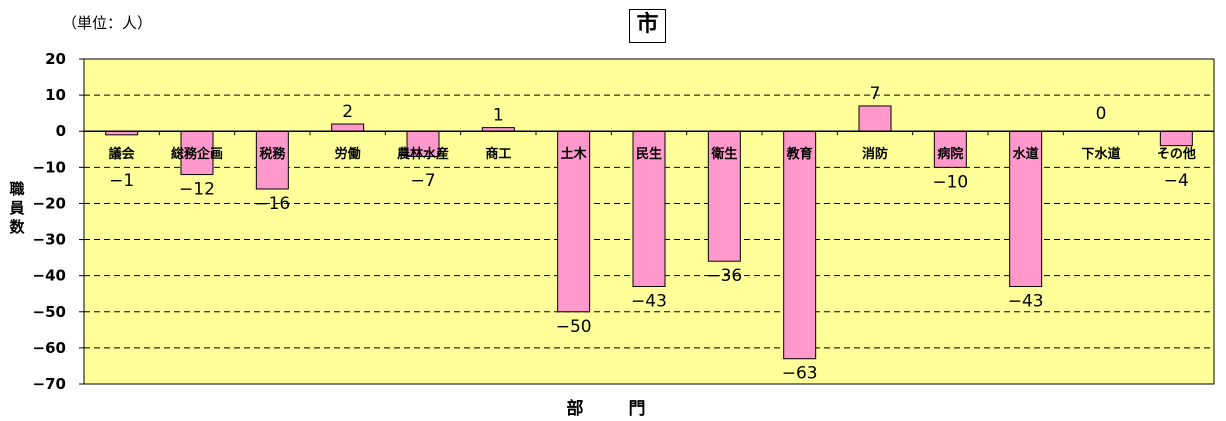 The image size is (1226, 421). Describe the element at coordinates (49, 348) in the screenshot. I see `y-tick-label: −60` at that location.